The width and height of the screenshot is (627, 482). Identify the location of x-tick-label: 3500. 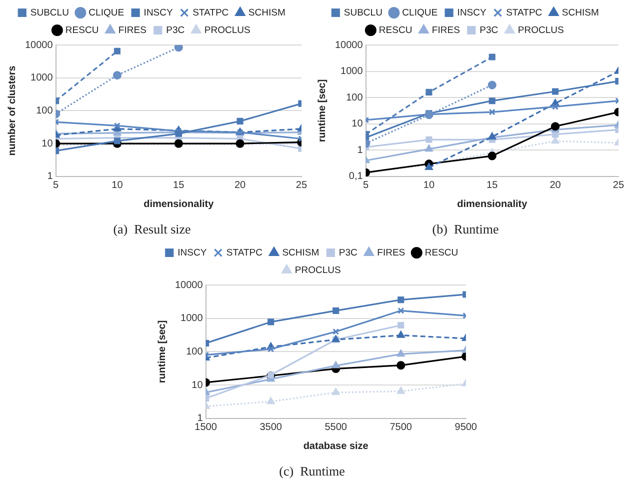
(271, 428).